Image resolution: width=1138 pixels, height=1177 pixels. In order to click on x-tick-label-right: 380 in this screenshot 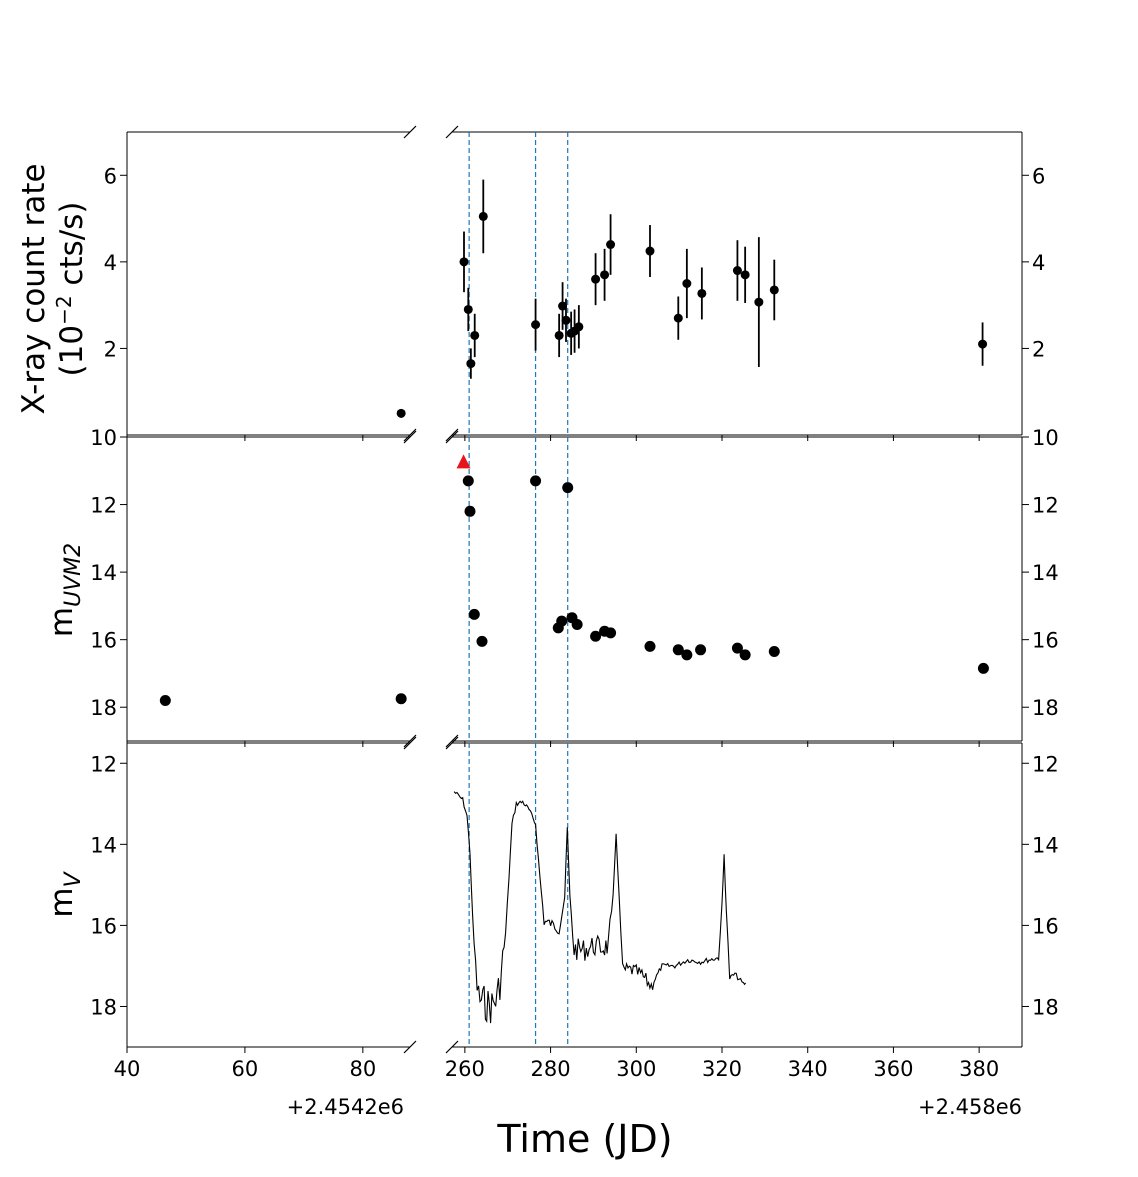, I will do `click(979, 1069)`.